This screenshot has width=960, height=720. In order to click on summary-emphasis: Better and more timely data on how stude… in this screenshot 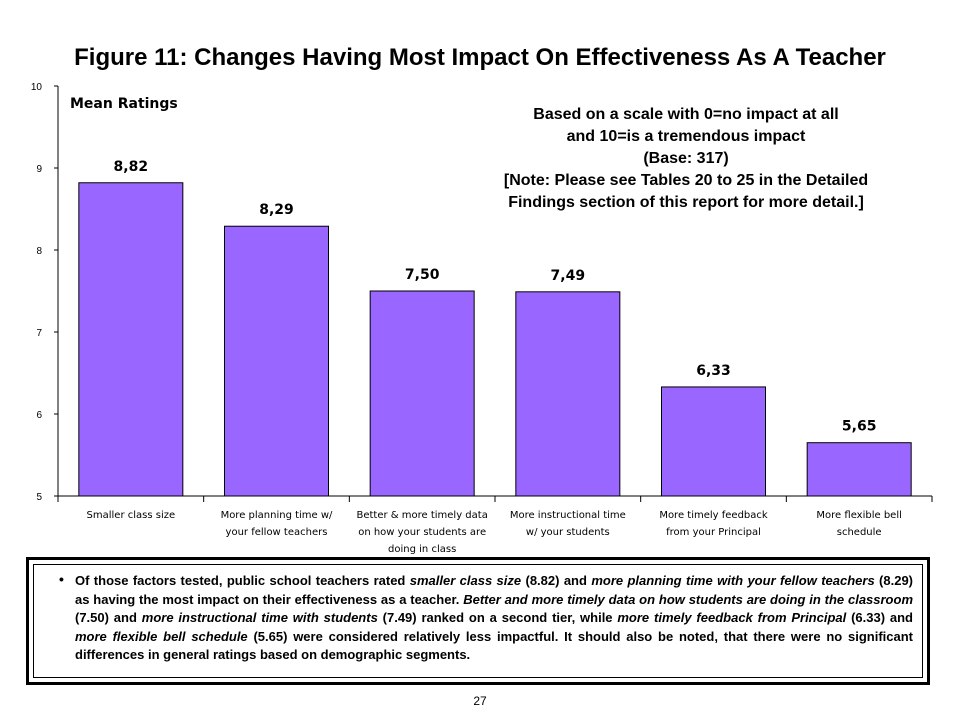, I will do `click(688, 599)`.